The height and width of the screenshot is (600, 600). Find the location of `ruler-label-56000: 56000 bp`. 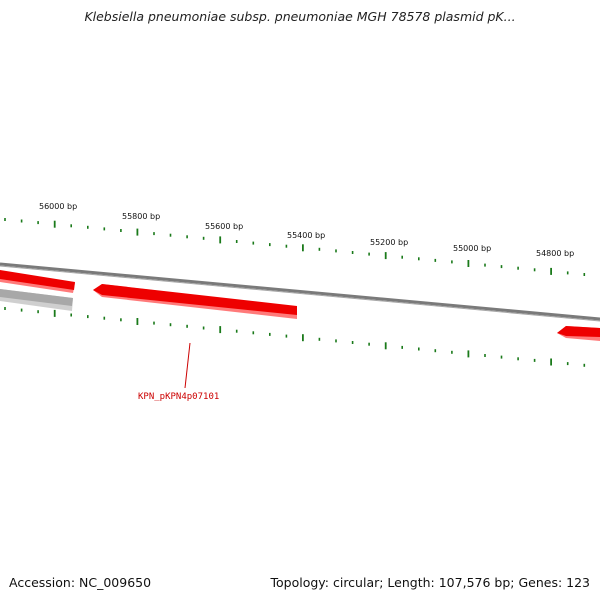

ruler-label-56000: 56000 bp is located at coordinates (58, 206).